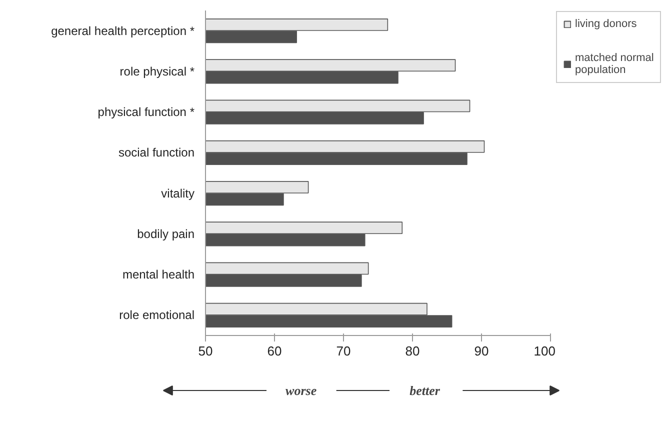  Describe the element at coordinates (205, 351) in the screenshot. I see `x-tick-label: 50` at that location.